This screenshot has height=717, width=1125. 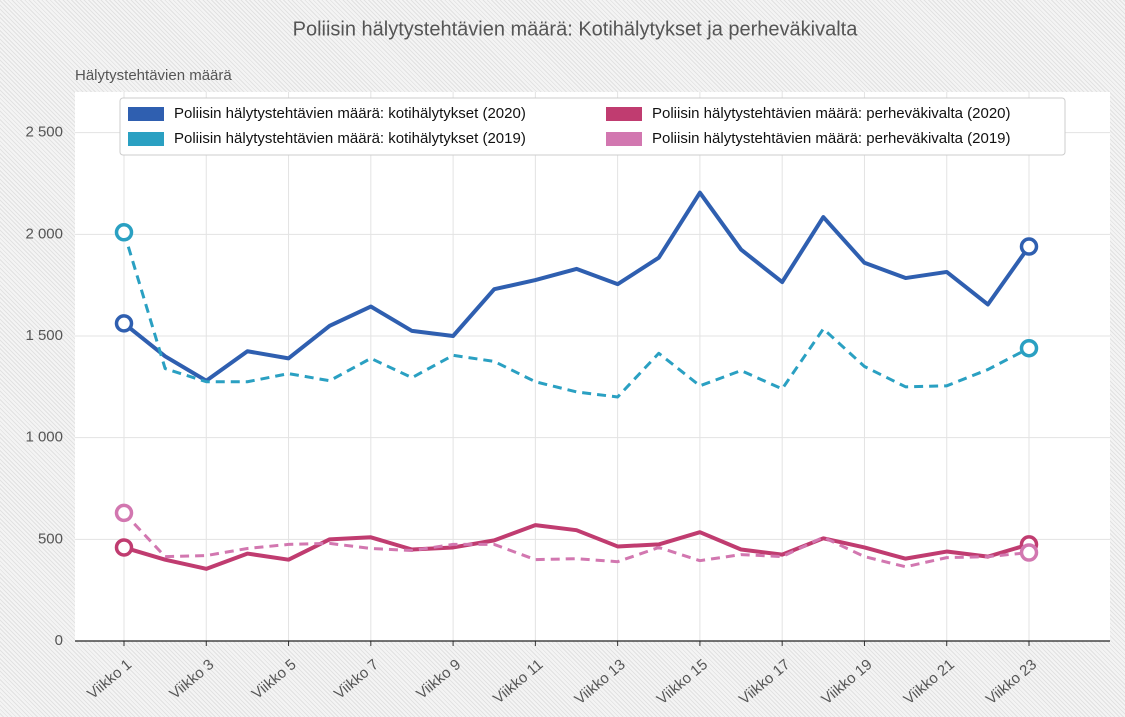 What do you see at coordinates (59, 640) in the screenshot?
I see `y-tick-label: 0` at bounding box center [59, 640].